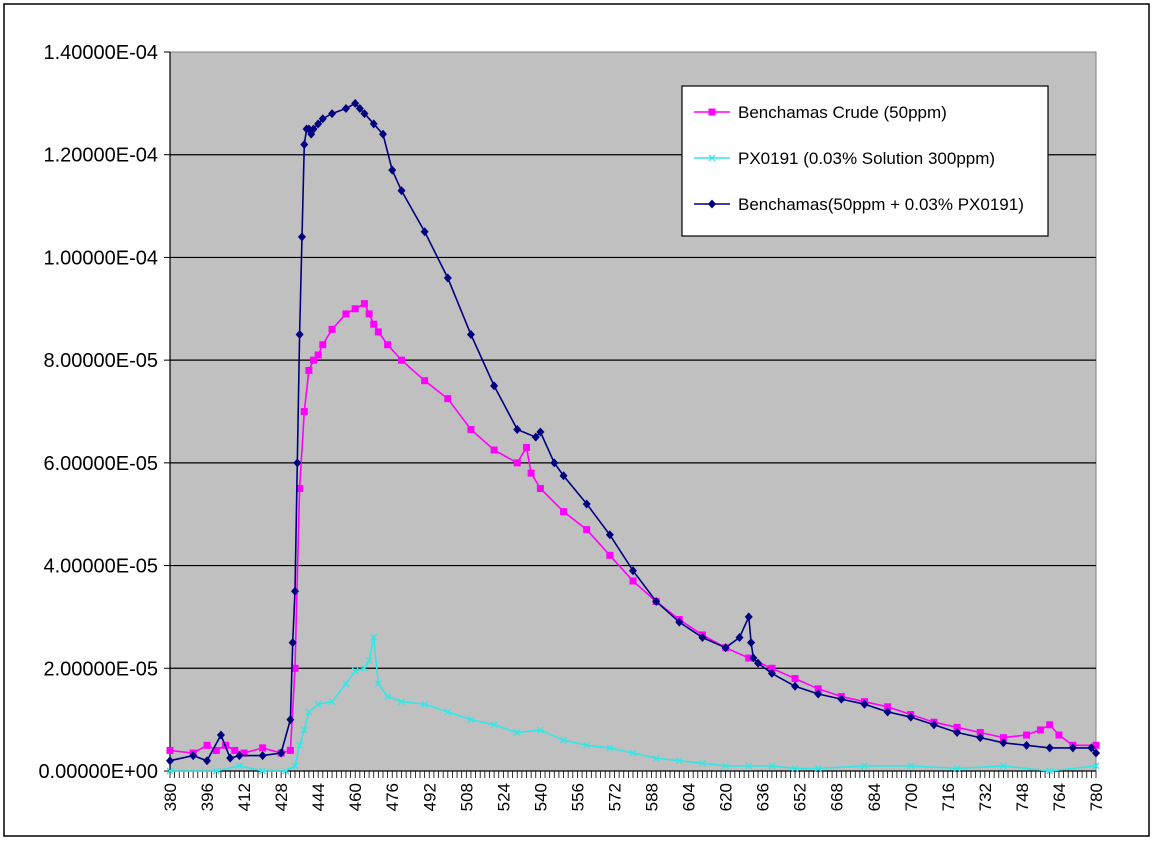 The image size is (1153, 845). What do you see at coordinates (281, 797) in the screenshot?
I see `x-tick-label: 428` at bounding box center [281, 797].